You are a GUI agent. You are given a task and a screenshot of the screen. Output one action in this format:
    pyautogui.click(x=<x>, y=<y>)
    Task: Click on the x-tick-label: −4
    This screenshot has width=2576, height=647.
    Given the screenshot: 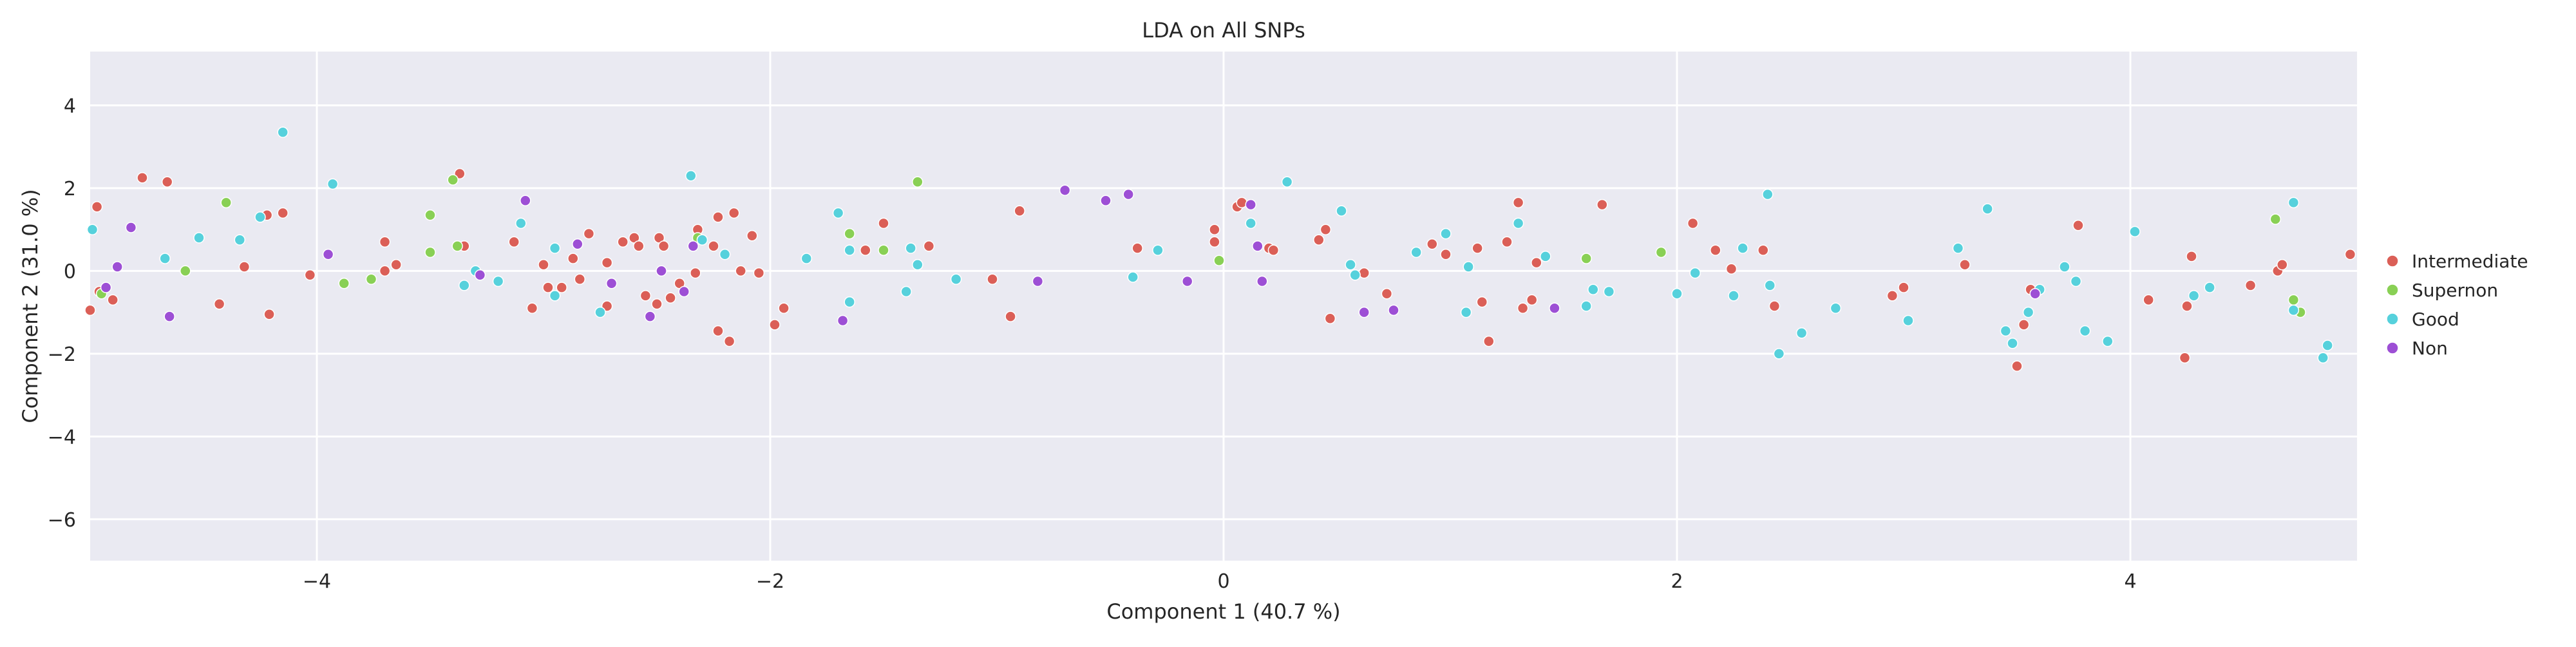 What is the action you would take?
    pyautogui.click(x=317, y=581)
    